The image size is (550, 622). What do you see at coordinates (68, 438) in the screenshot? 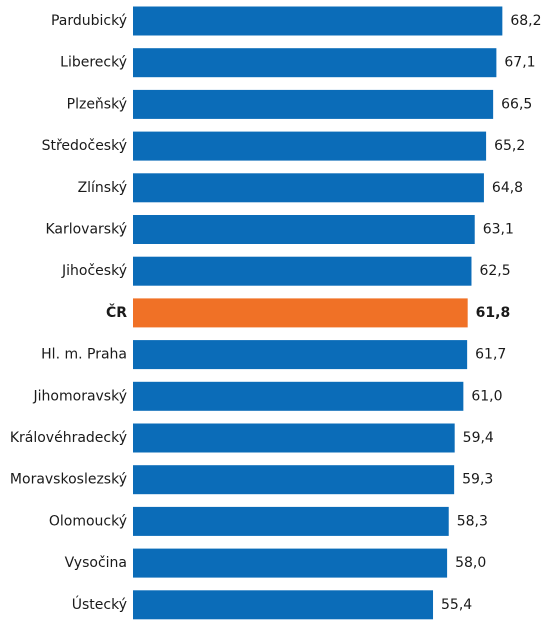
I see `category-label: Královéhradecký` at bounding box center [68, 438].